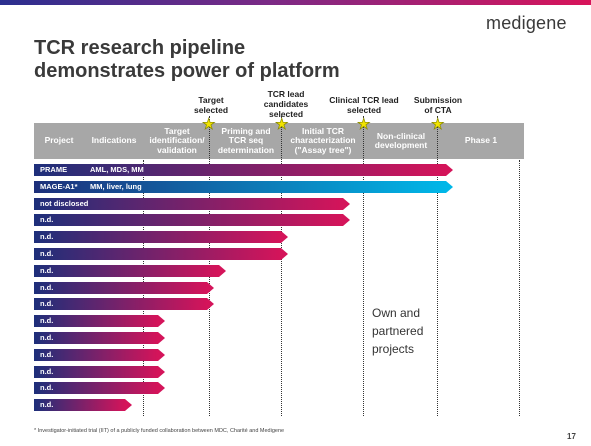 Image resolution: width=591 pixels, height=446 pixels. What do you see at coordinates (279, 141) in the screenshot?
I see `phase-header-bar` at bounding box center [279, 141].